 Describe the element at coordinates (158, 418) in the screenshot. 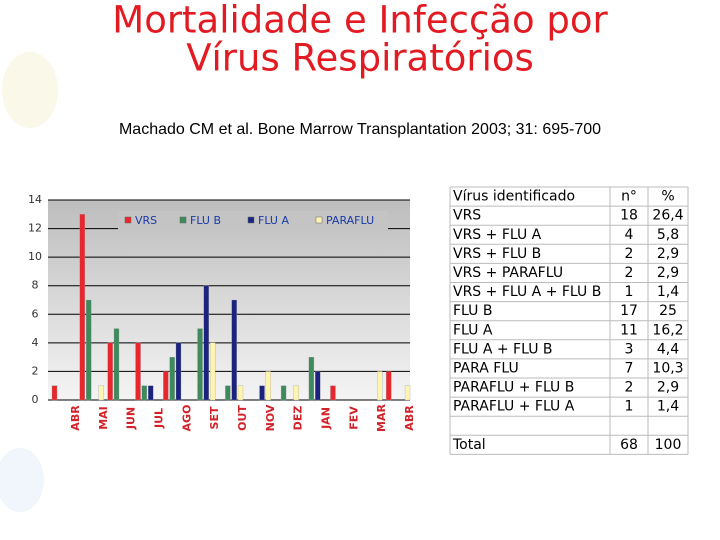

I see `x-tick-label: JUL` at that location.